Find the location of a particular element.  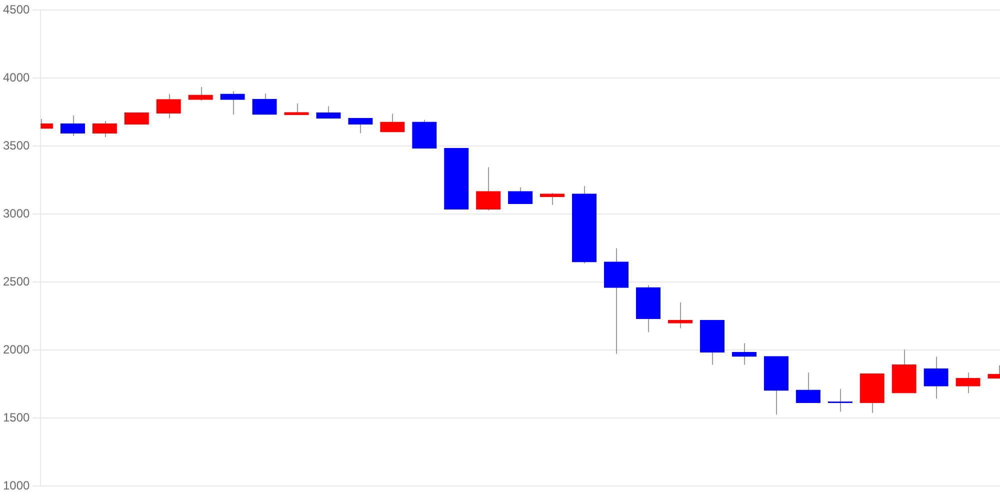

y-tick-label: 3000 is located at coordinates (16, 213).